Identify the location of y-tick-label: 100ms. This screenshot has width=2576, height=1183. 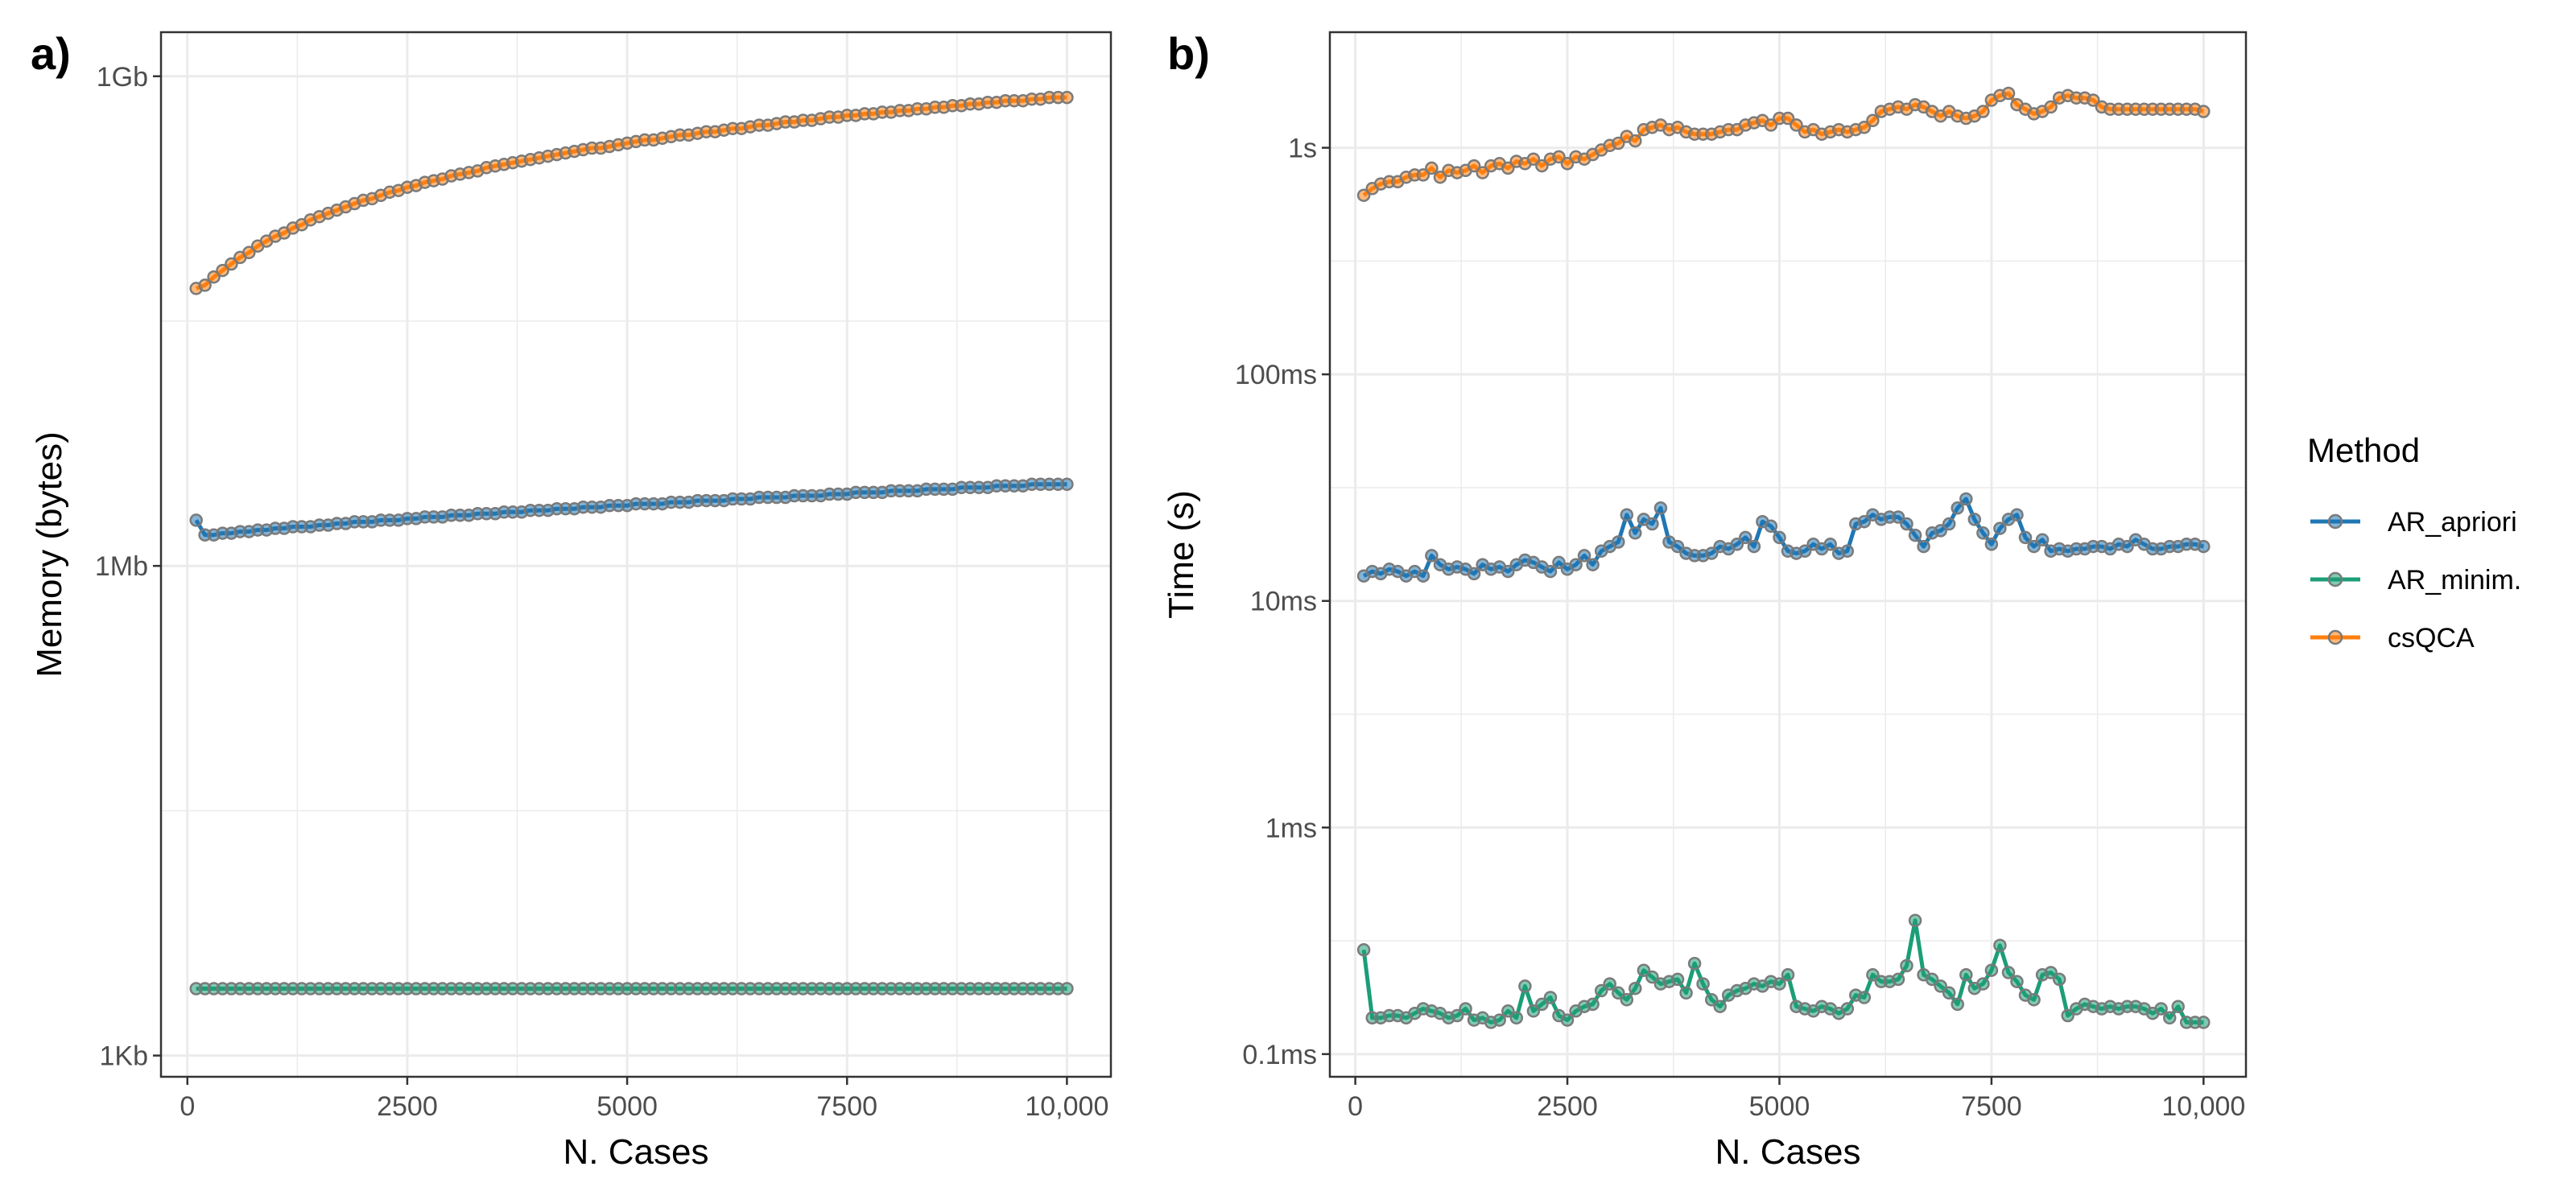
(1276, 375).